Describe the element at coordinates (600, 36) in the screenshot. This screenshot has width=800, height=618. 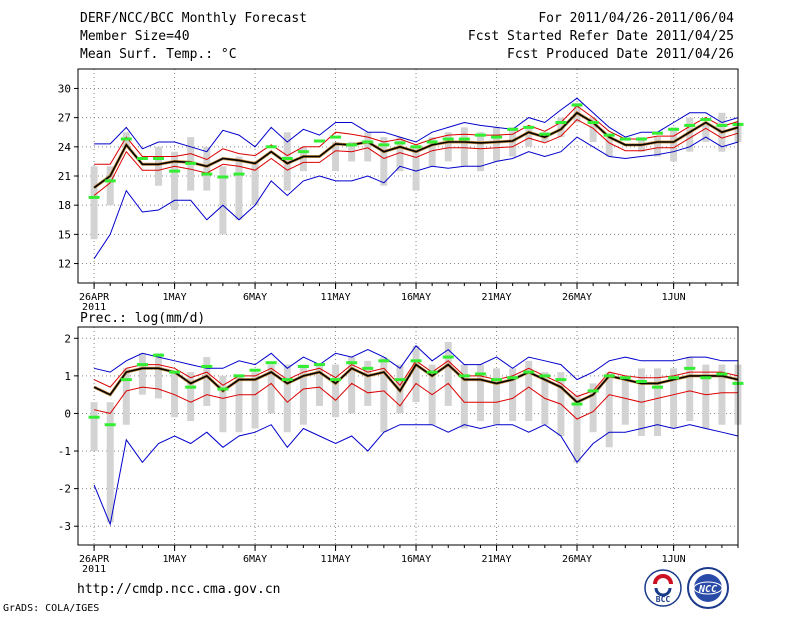
I see `forecast-started-label: Fcst Started Refer Date 2011/04/25` at that location.